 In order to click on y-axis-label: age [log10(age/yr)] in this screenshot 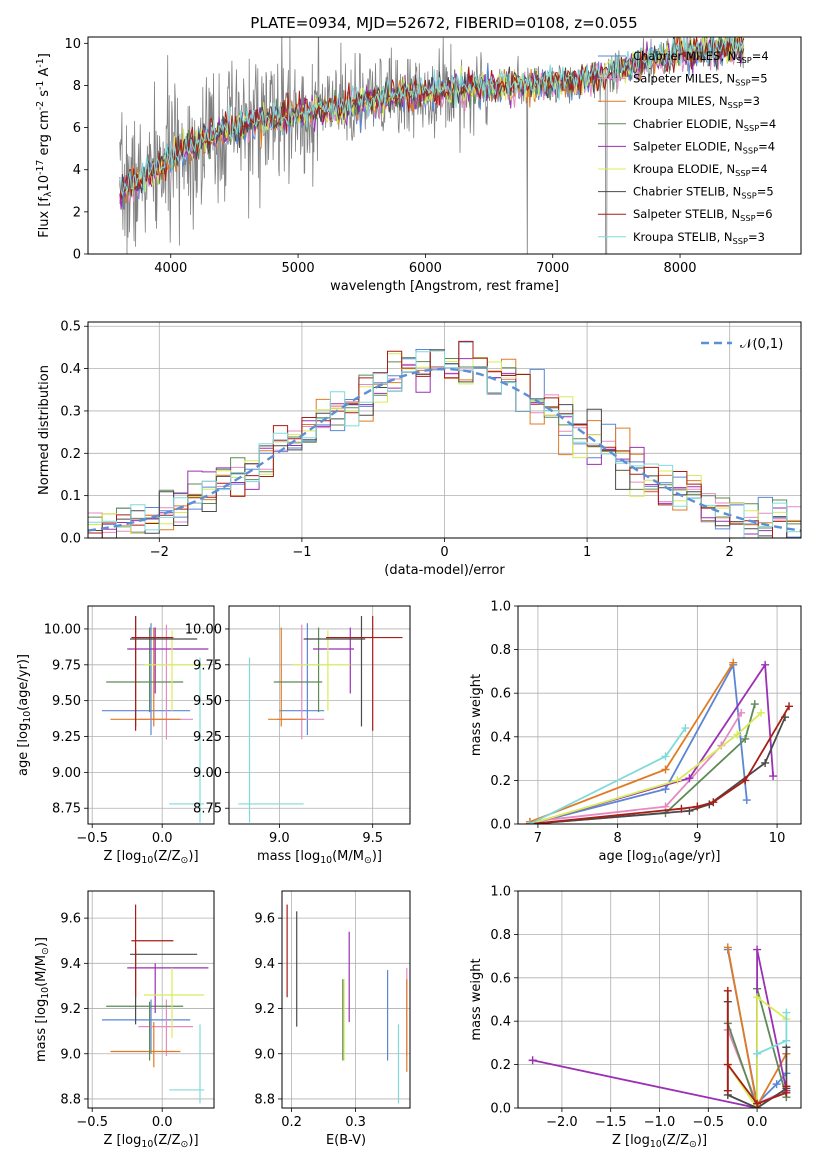, I will do `click(24, 715)`.